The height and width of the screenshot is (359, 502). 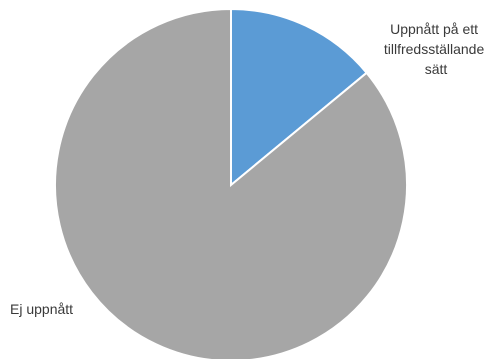 I want to click on slice-label-achieved-line-2: tillfredsställande, so click(x=434, y=49).